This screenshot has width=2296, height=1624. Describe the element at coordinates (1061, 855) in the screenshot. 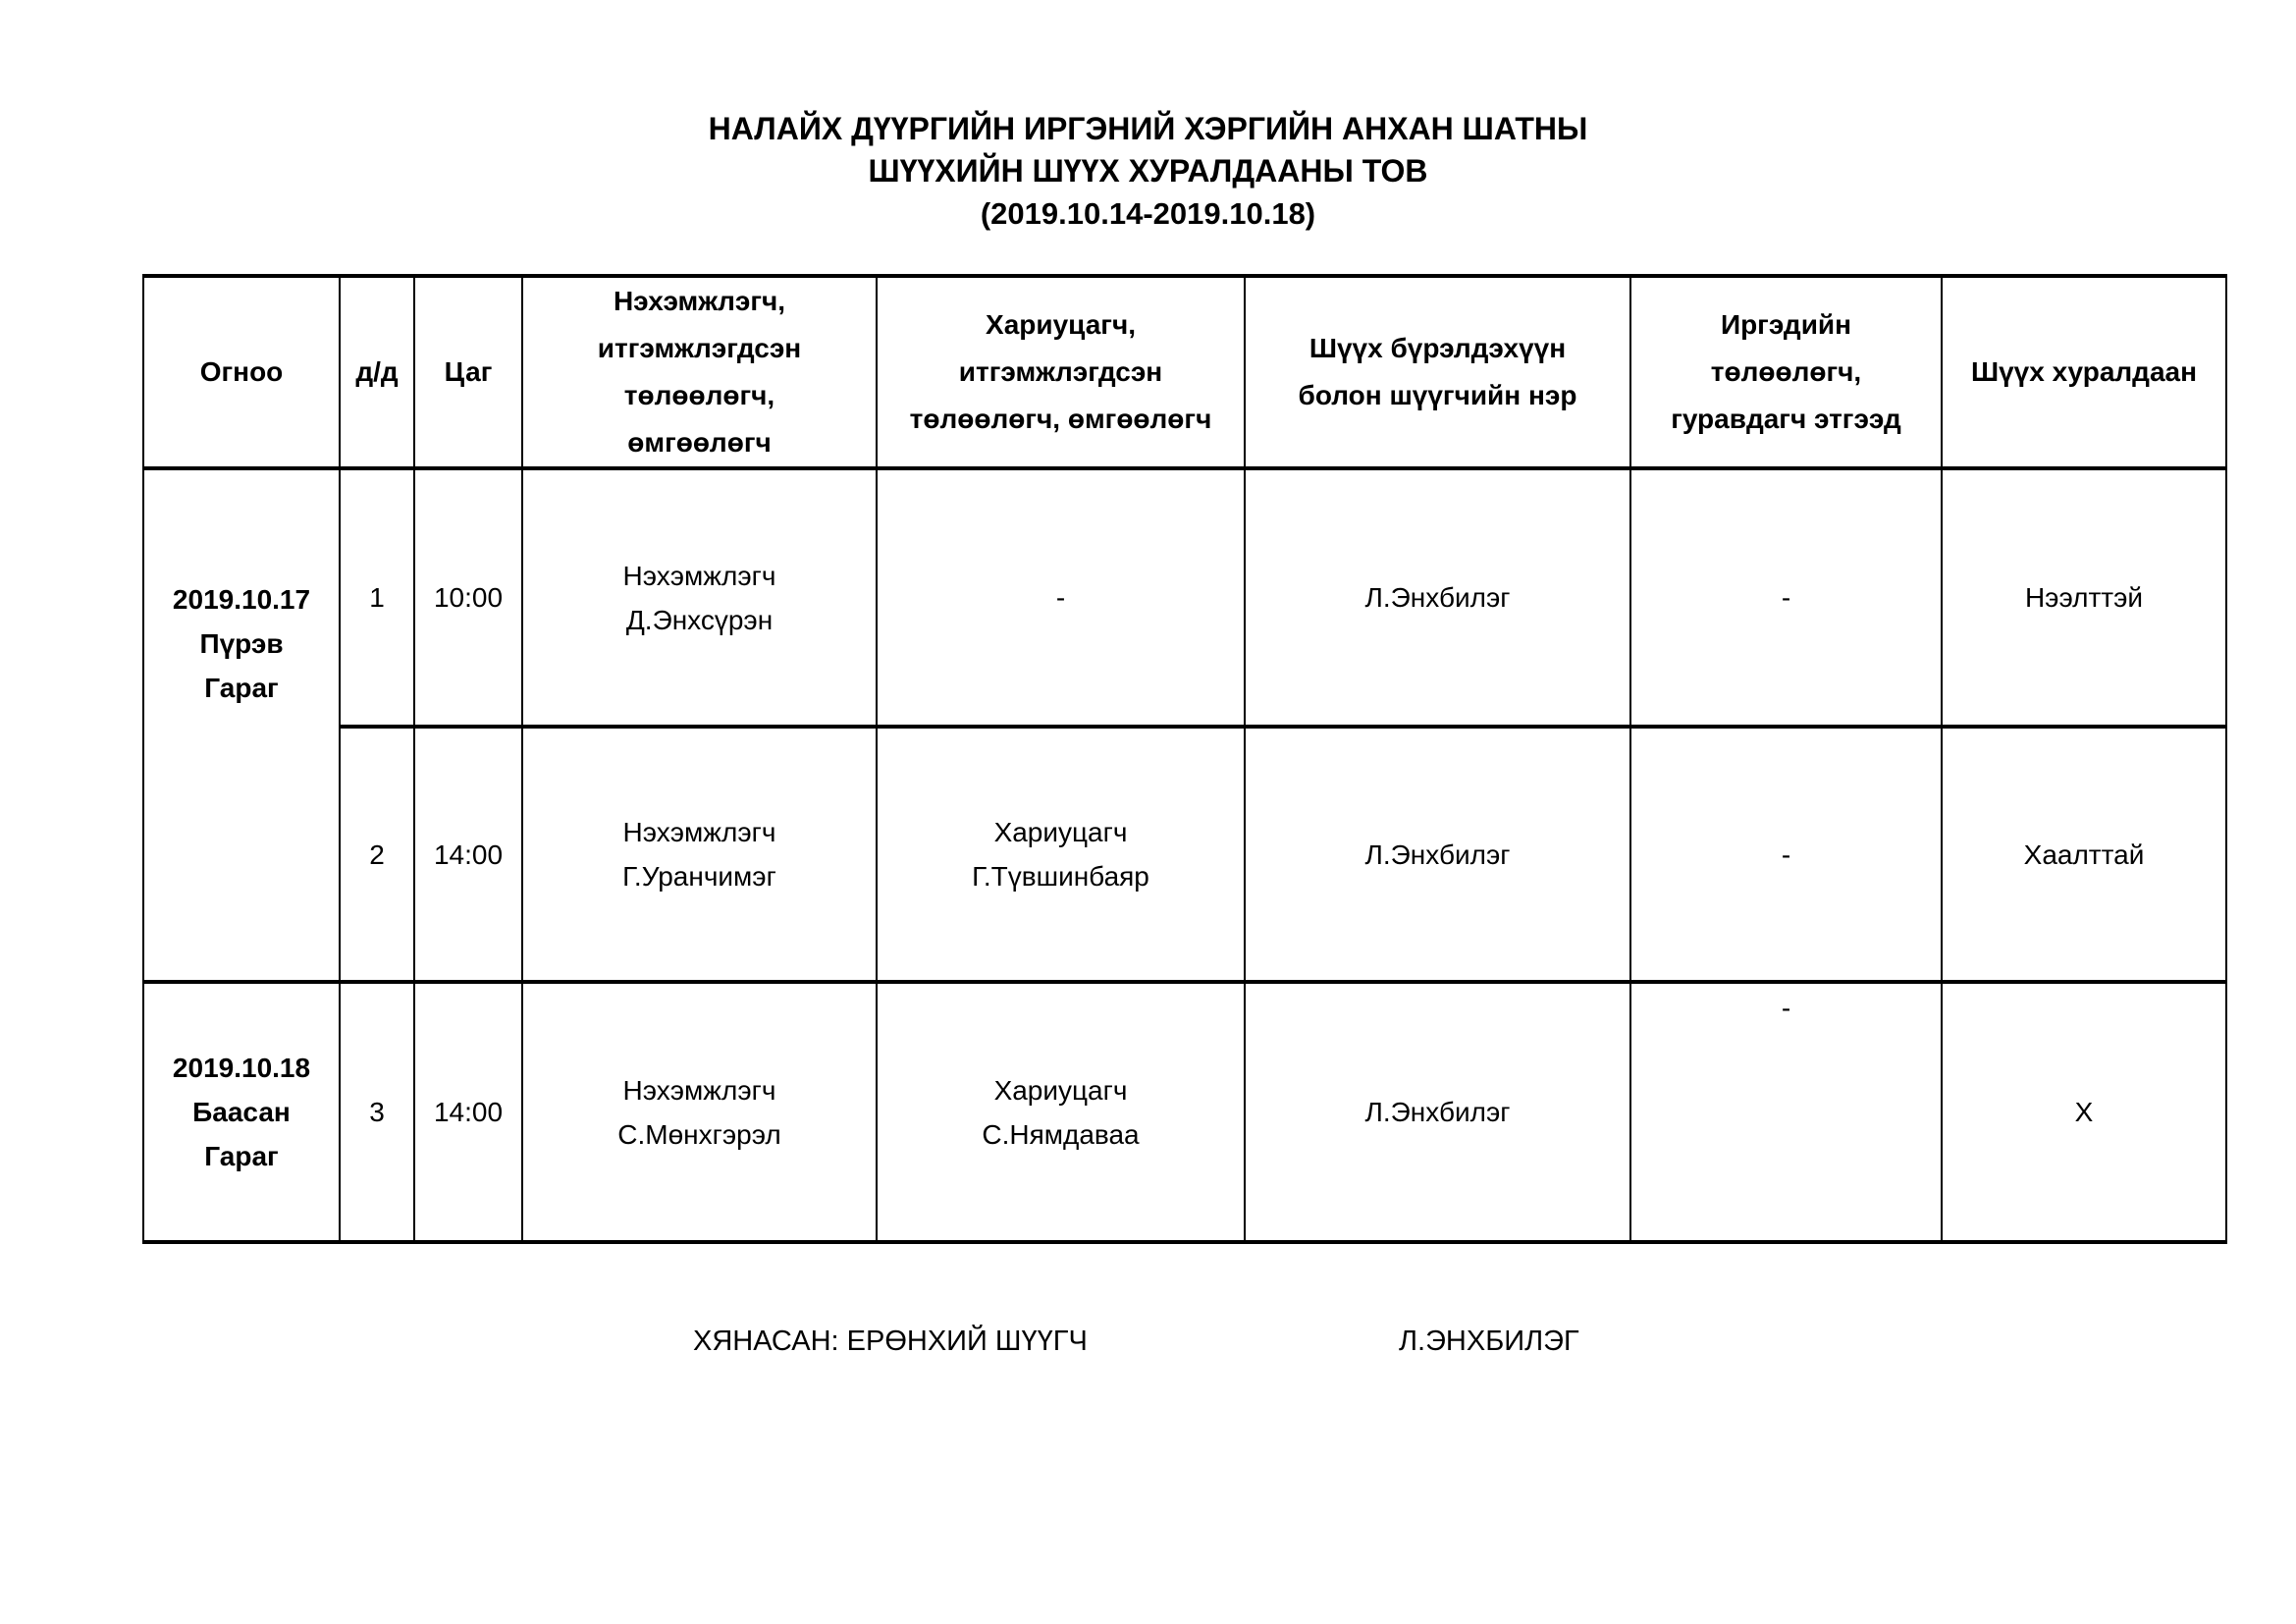

I see `cell-defendant: Хариуцагч Г.Түвшинбаяр` at that location.